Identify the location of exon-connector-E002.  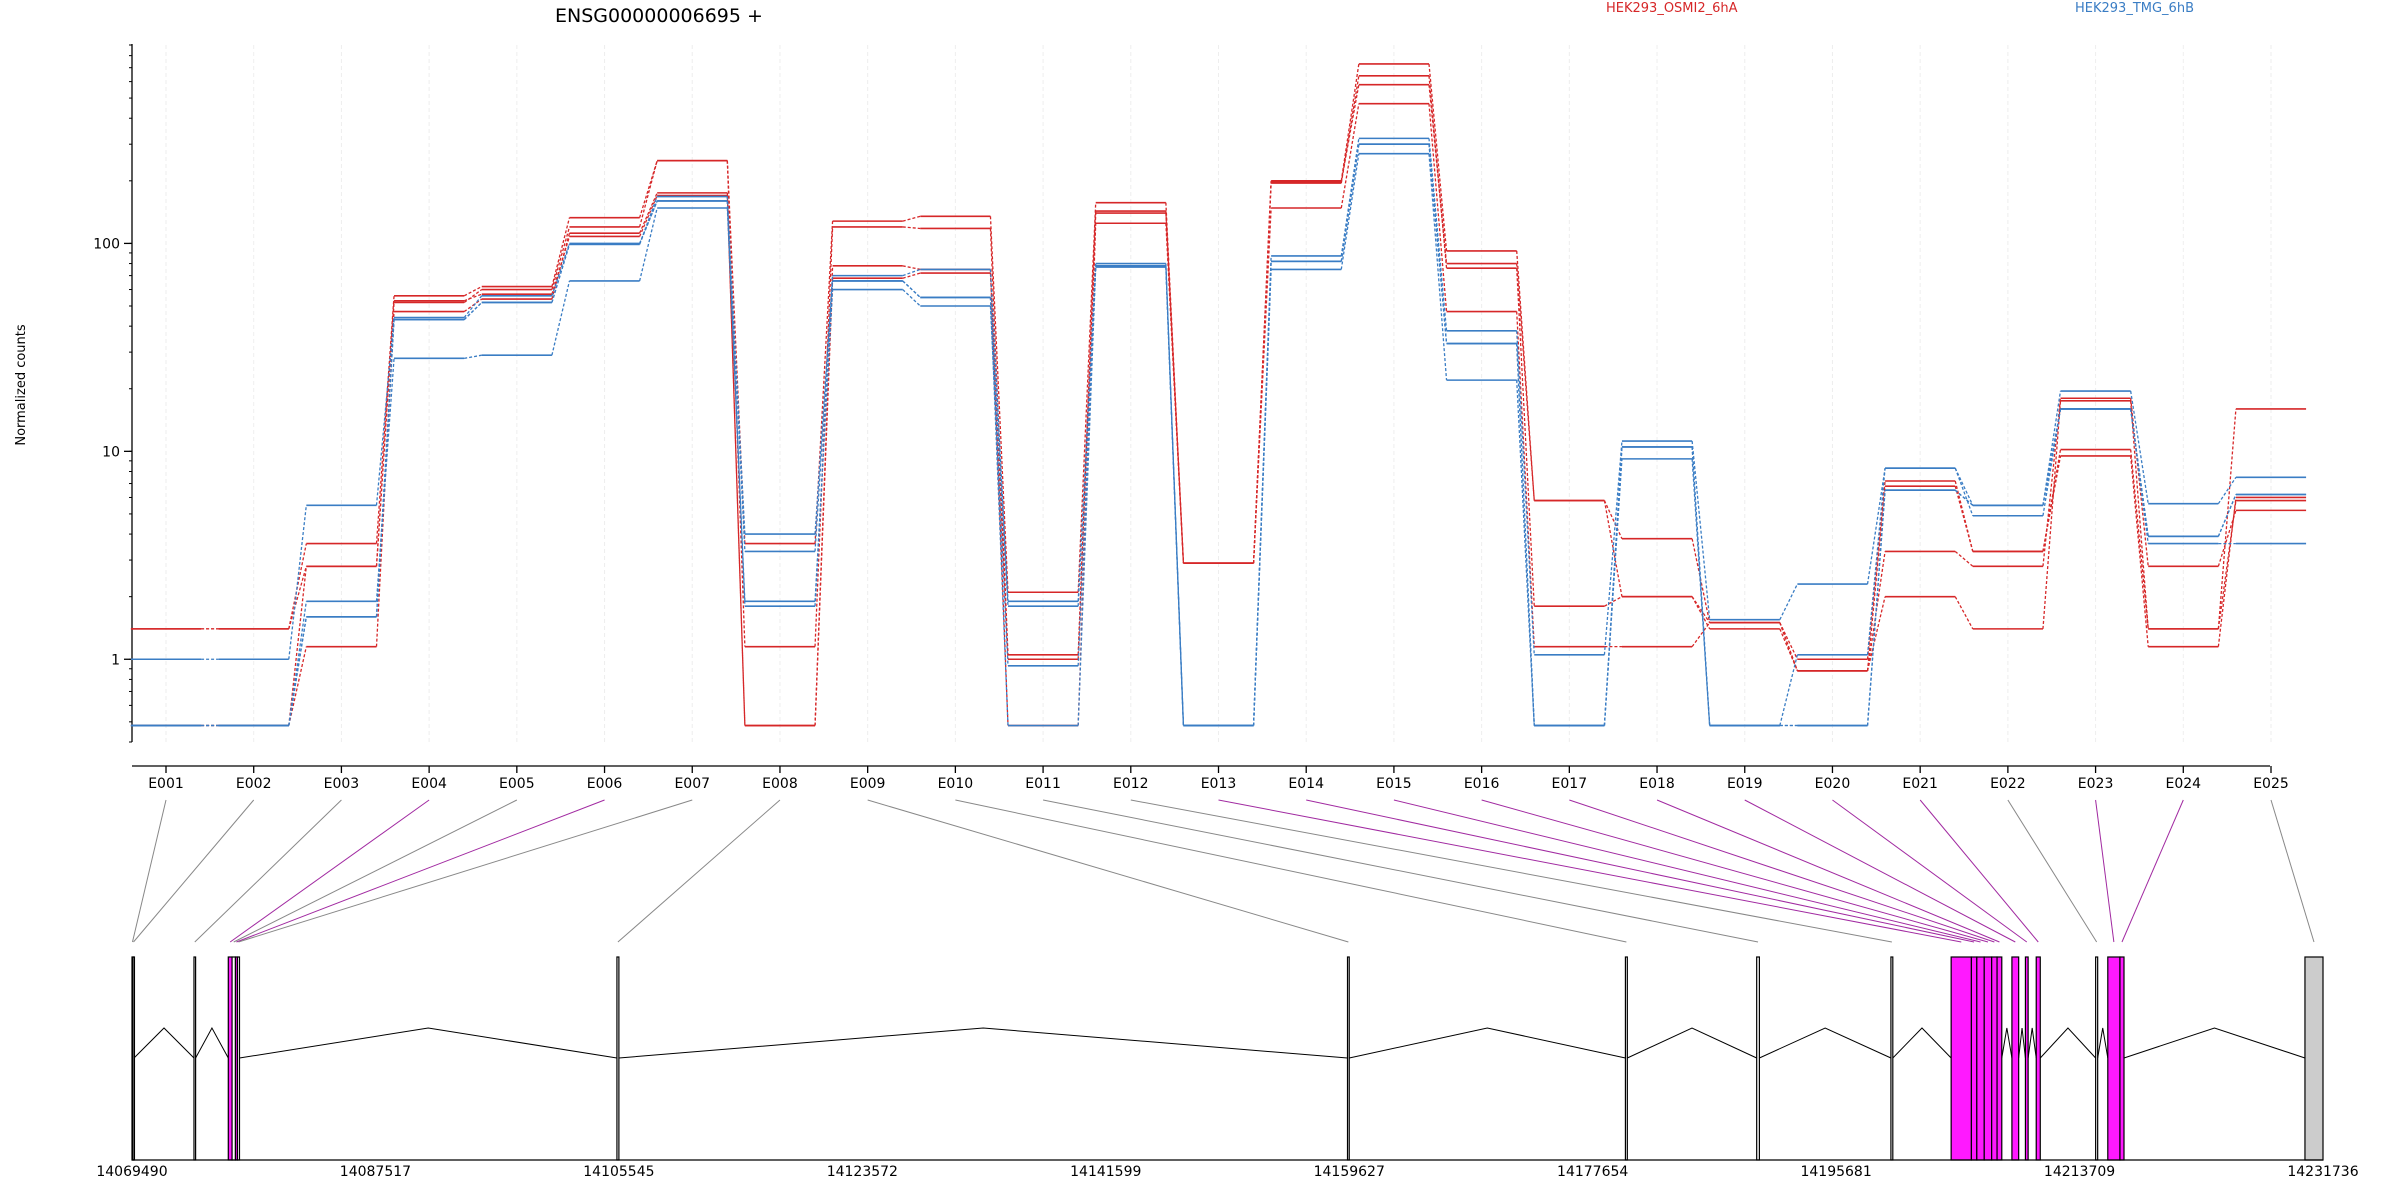
(194, 871).